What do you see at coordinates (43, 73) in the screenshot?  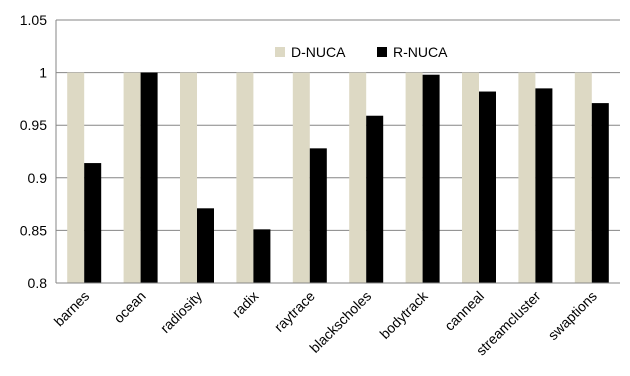 I see `y-tick-label: 1` at bounding box center [43, 73].